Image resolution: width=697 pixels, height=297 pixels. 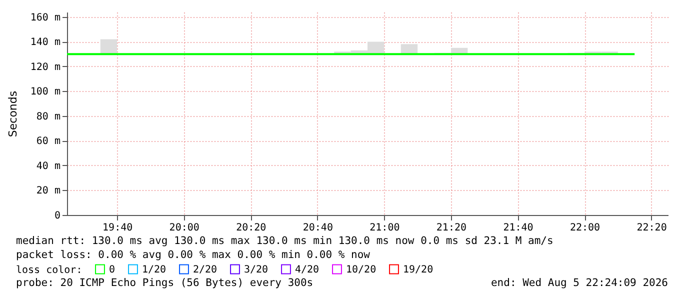 I want to click on x-tick-label: 22:00, so click(x=585, y=228).